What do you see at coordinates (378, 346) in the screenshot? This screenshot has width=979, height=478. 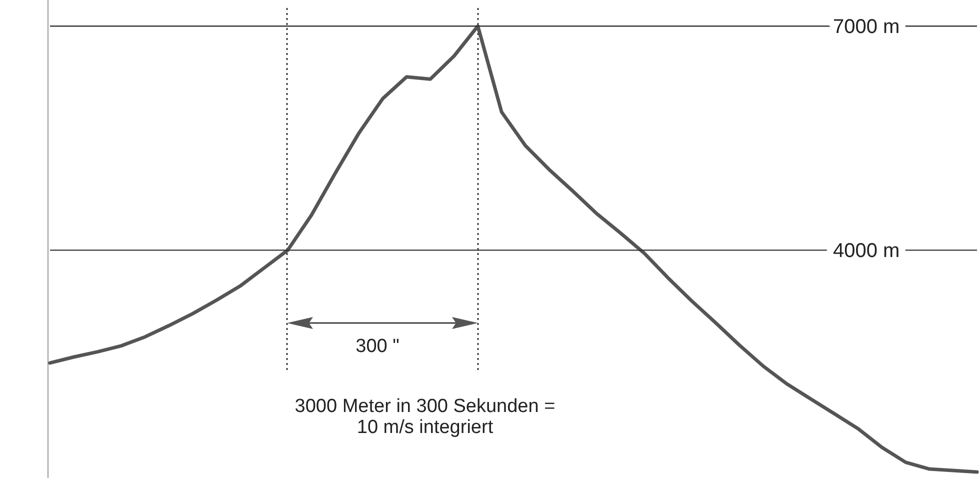 I see `annotation: 300 "` at bounding box center [378, 346].